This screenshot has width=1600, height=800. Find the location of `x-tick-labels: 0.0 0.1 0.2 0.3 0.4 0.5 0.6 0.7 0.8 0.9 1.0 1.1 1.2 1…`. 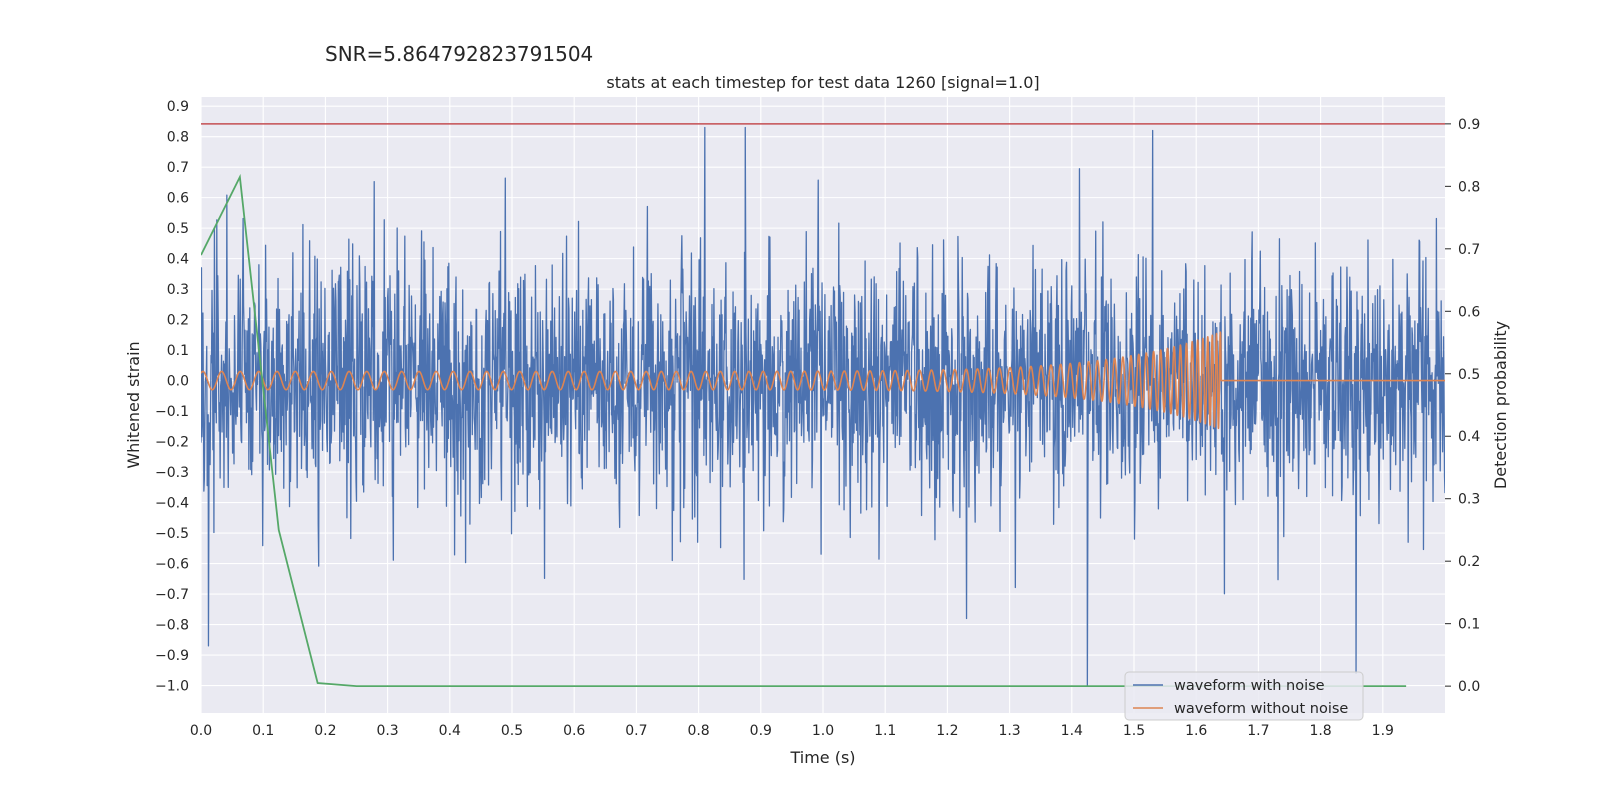

x-tick-labels: 0.0 0.1 0.2 0.3 0.4 0.5 0.6 0.7 0.8 0.9 1.0 1.1 1.2 1… is located at coordinates (792, 731).